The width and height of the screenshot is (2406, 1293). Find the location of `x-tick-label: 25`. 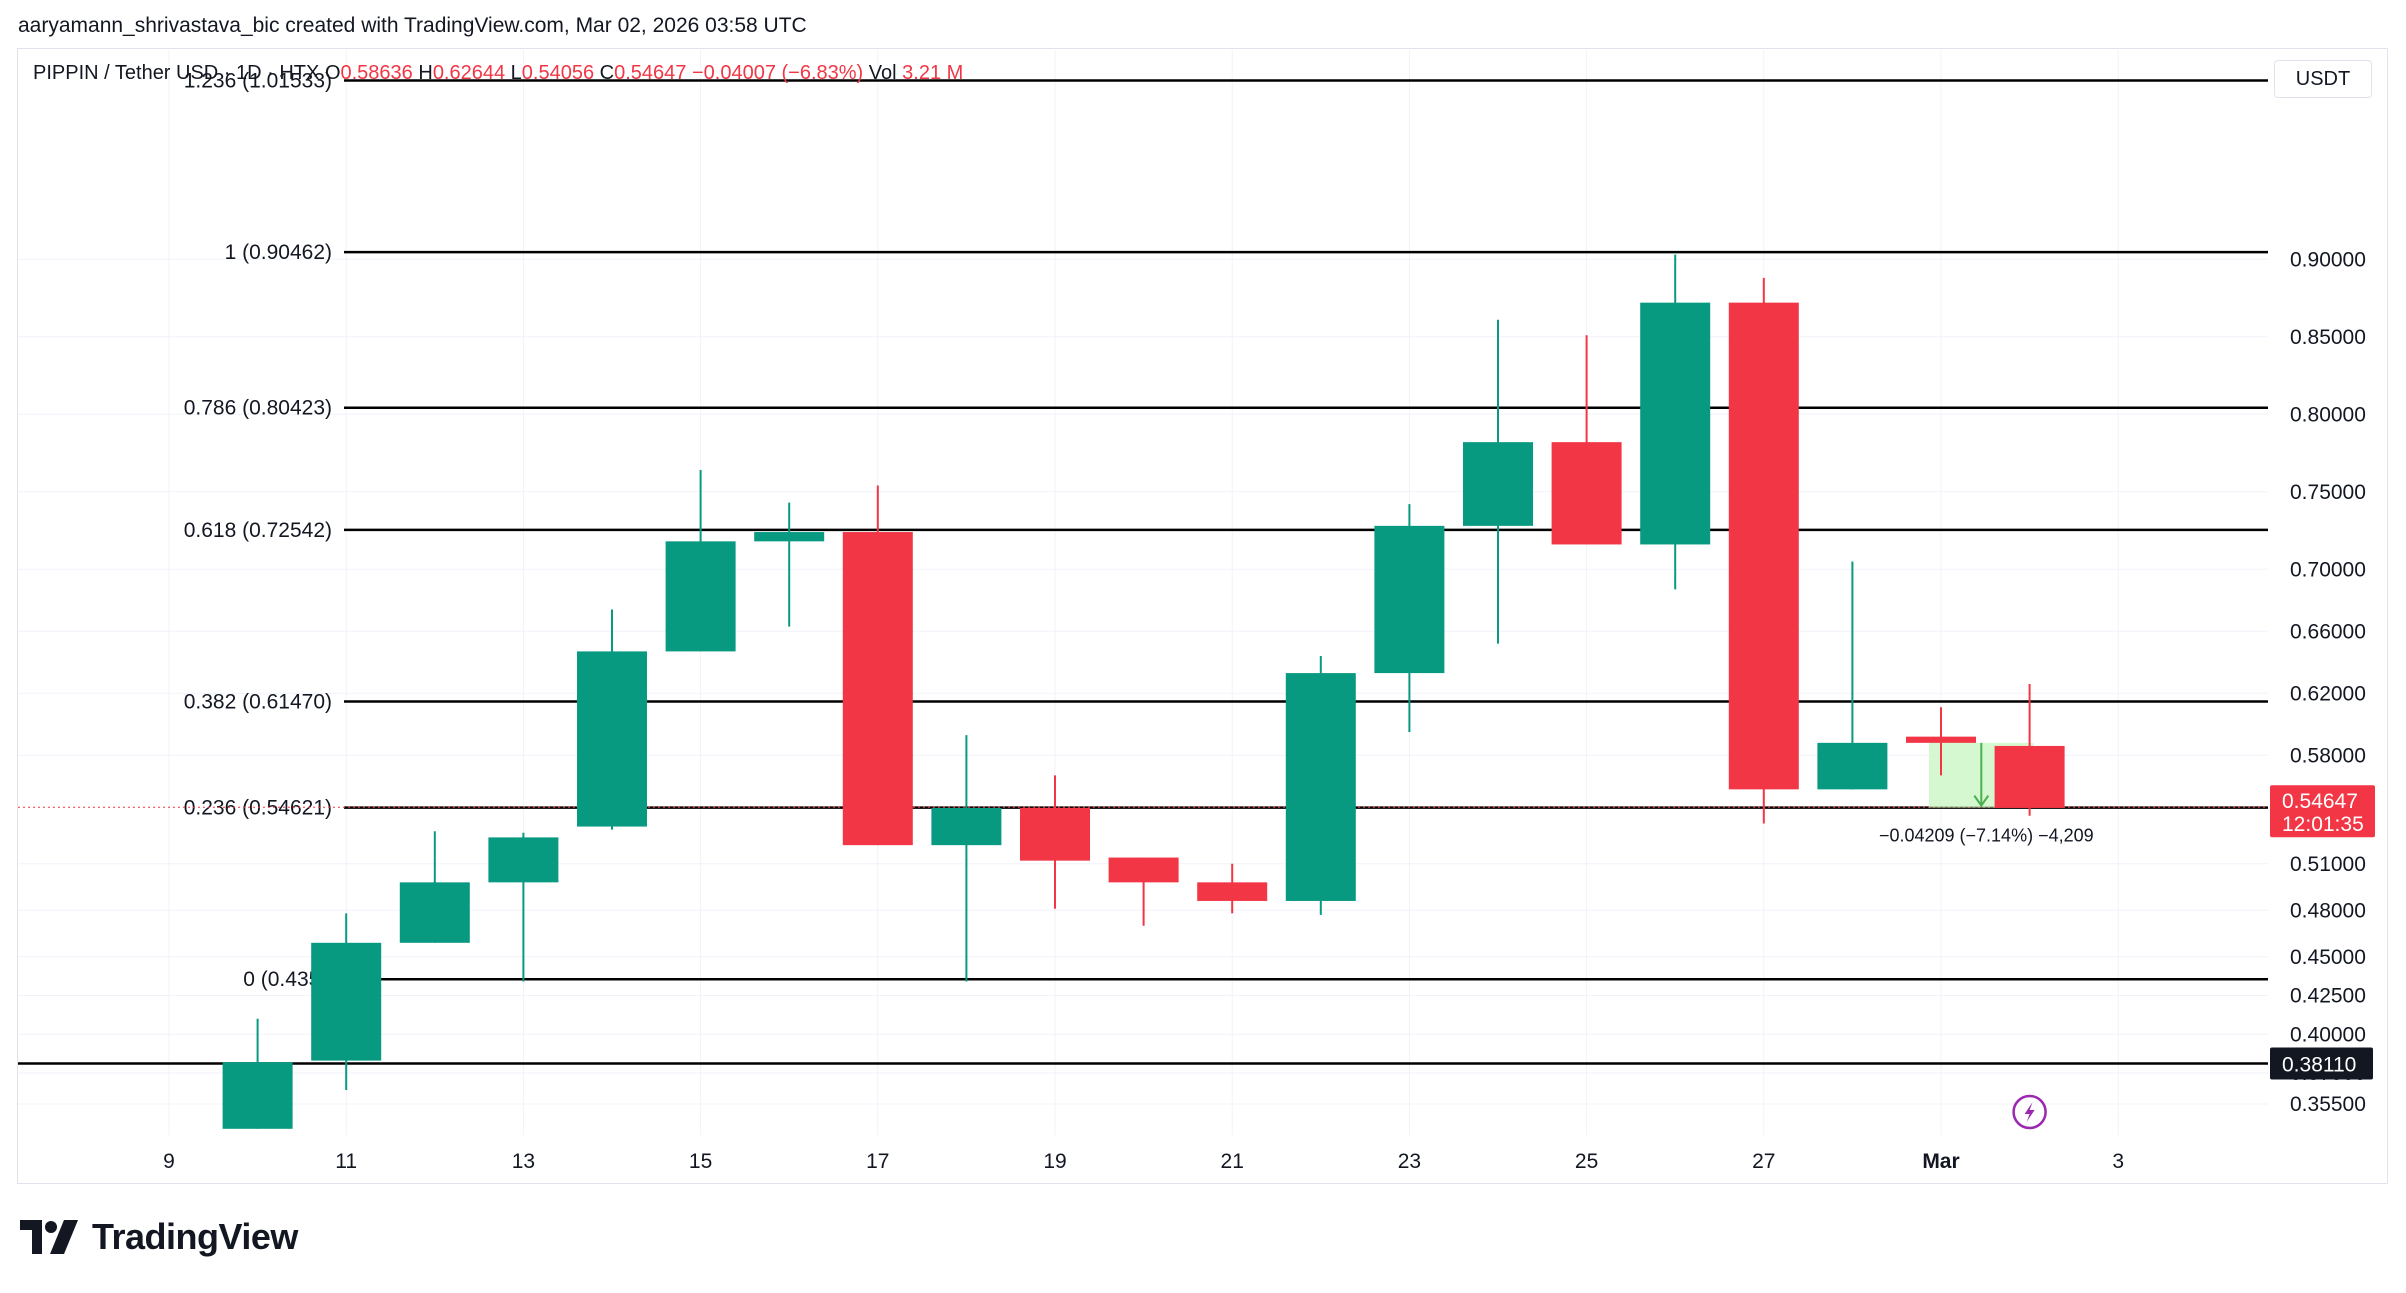

x-tick-label: 25 is located at coordinates (1586, 1161).